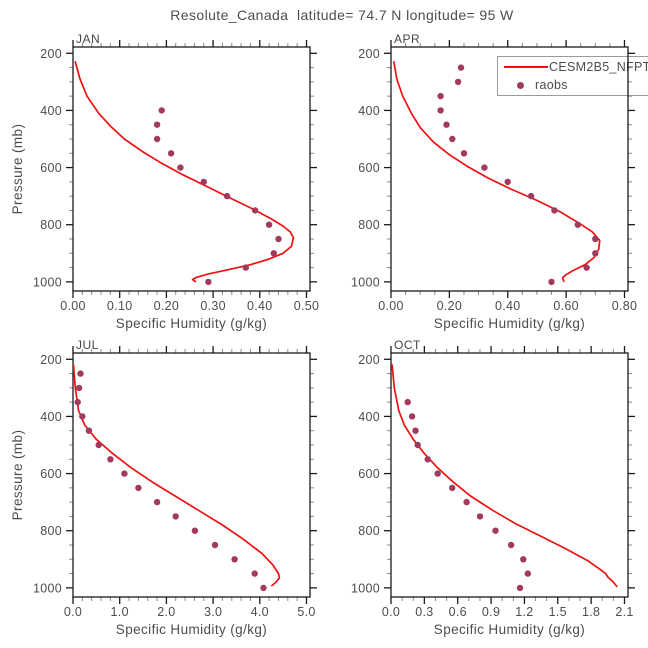 The width and height of the screenshot is (648, 648). I want to click on model-line-jan, so click(184, 172).